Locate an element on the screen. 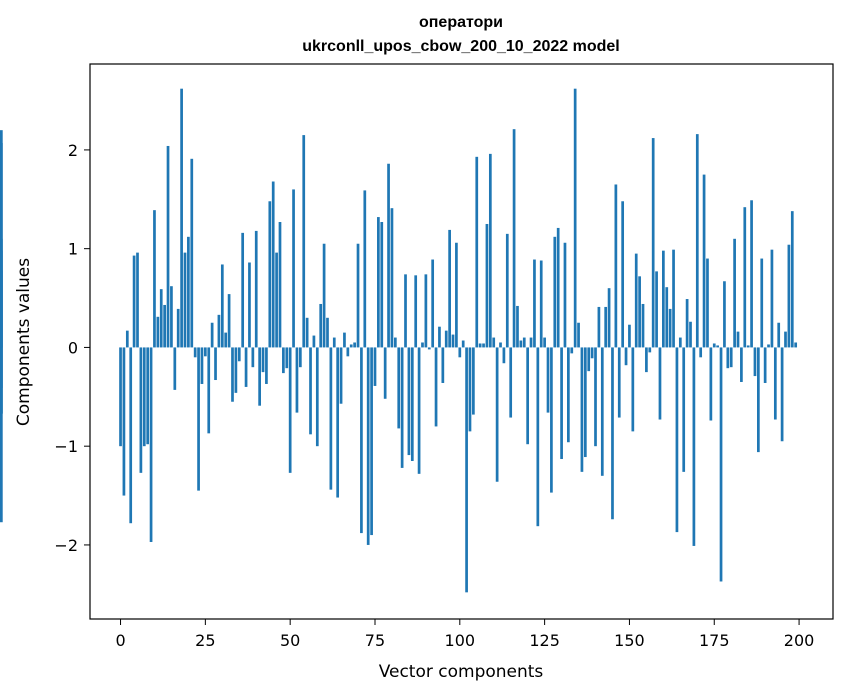 Image resolution: width=847 pixels, height=696 pixels. y-axis-ticks: −2 −1 0 1 2 is located at coordinates (72, 348).